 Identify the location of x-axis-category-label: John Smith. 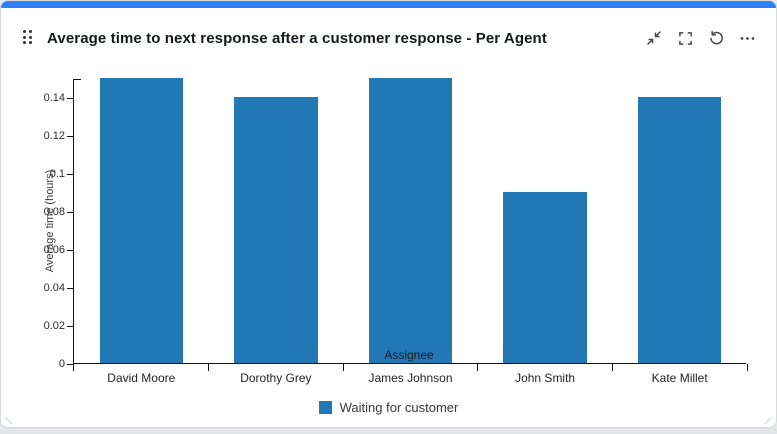
(545, 378).